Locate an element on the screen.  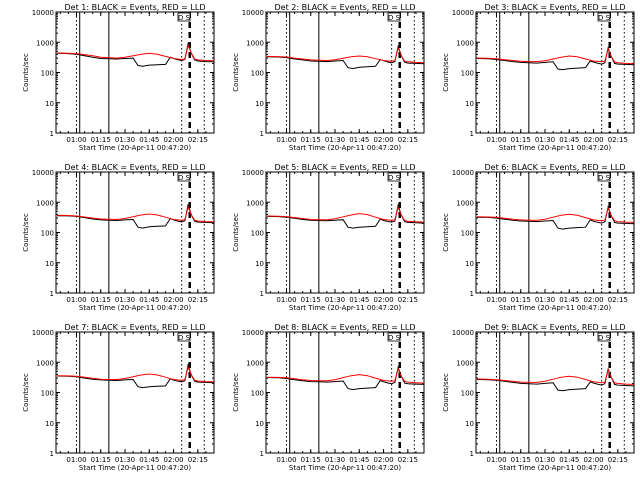
panel-title: Det 6: BLACK = Events, RED = LLD is located at coordinates (555, 167).